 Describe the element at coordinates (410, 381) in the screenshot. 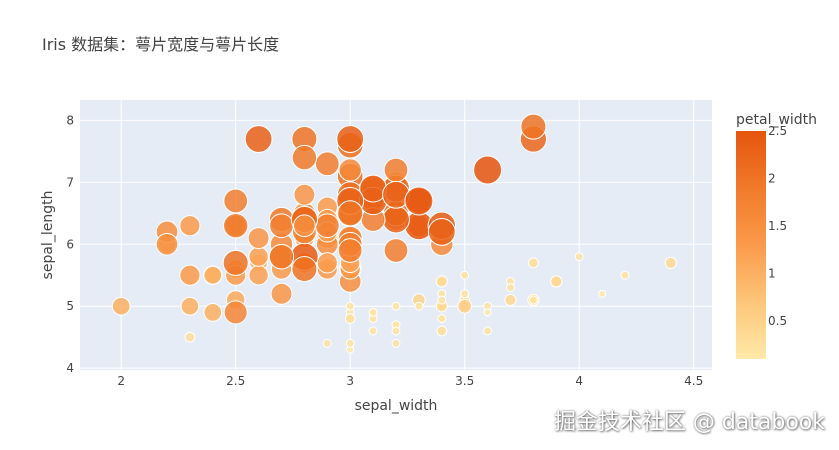

I see `x-tick-labels: 2 2.5 3 3.5 4 4.5` at that location.